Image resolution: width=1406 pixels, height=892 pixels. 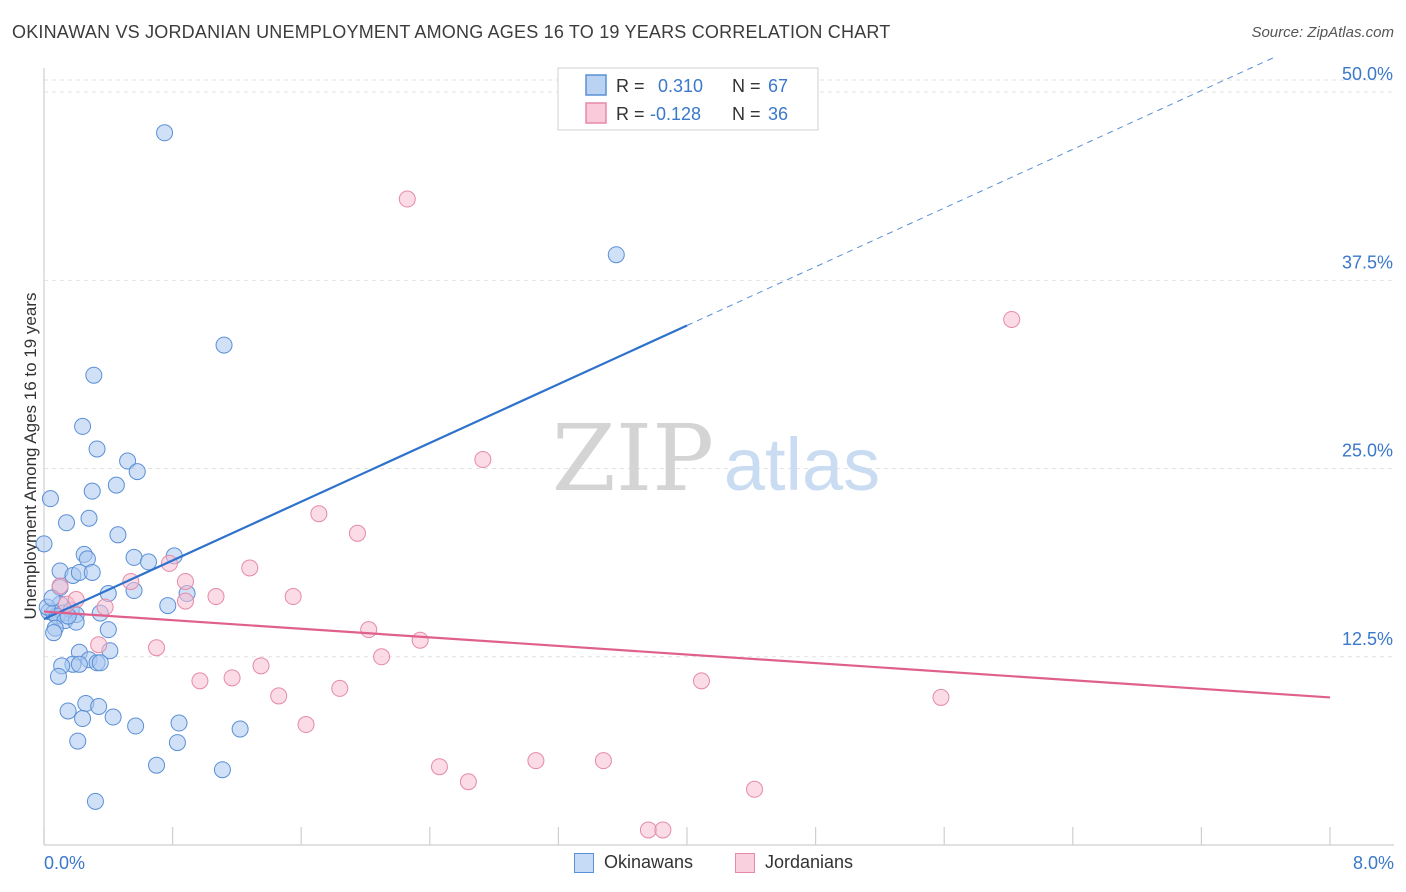 I want to click on legend-r-label-jordanian: R =, so click(x=630, y=114).